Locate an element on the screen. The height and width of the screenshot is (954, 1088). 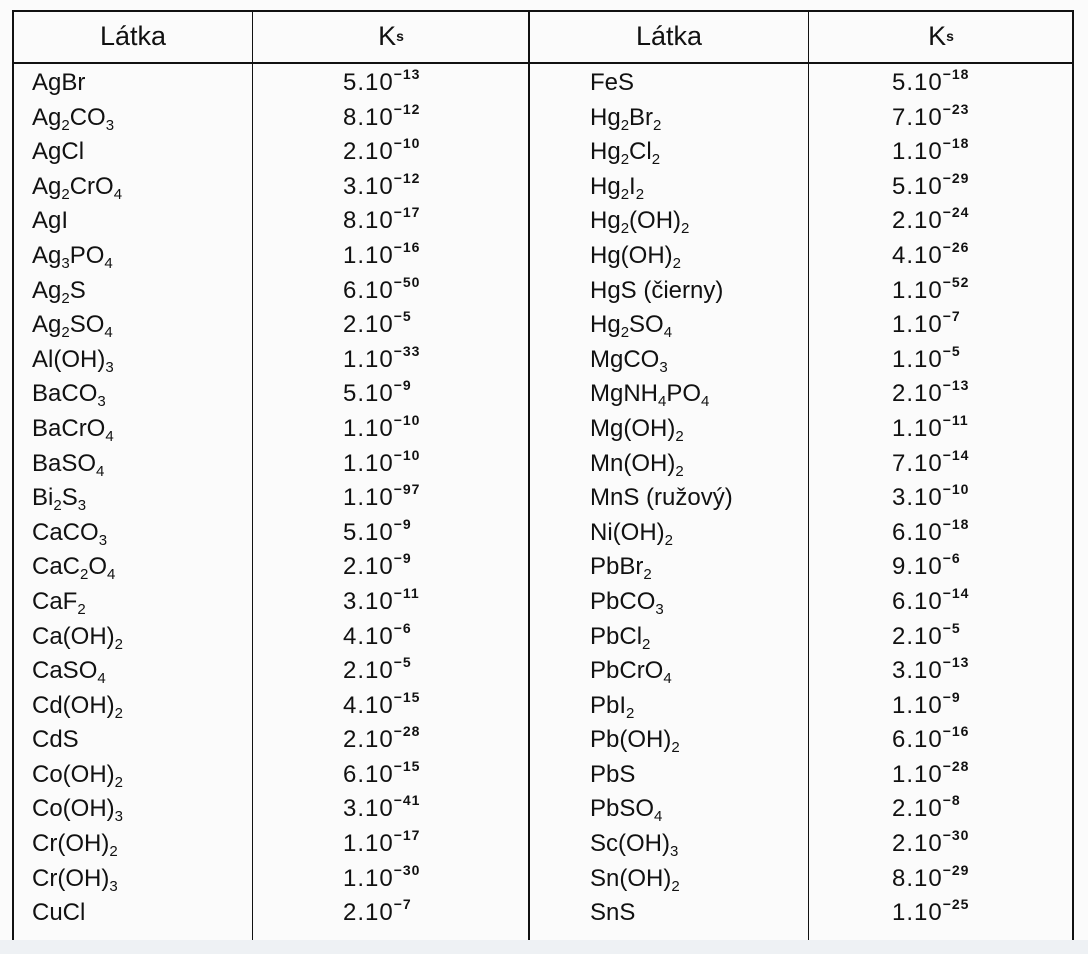
right-ks-cell: 6.10−14 is located at coordinates (930, 602).